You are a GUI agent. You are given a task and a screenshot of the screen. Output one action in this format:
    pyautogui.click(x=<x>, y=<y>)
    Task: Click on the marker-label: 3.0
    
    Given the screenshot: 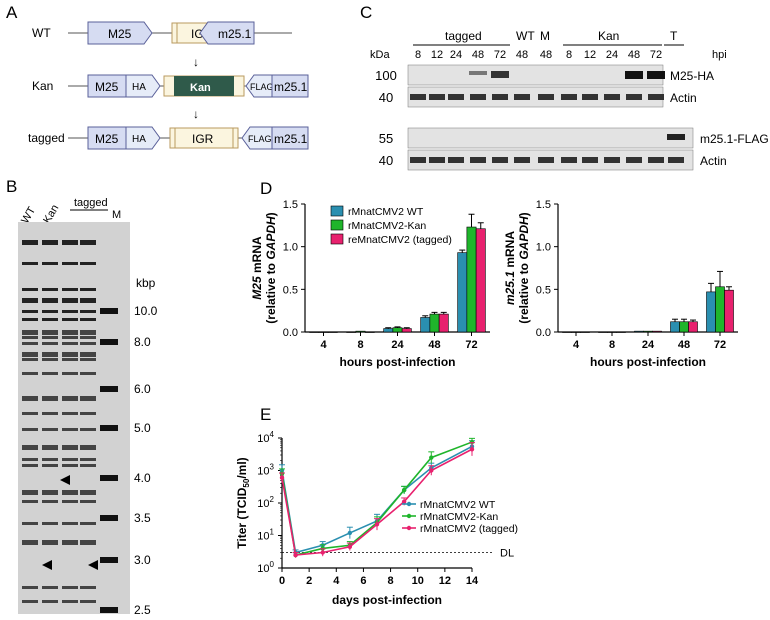 What is the action you would take?
    pyautogui.click(x=142, y=560)
    